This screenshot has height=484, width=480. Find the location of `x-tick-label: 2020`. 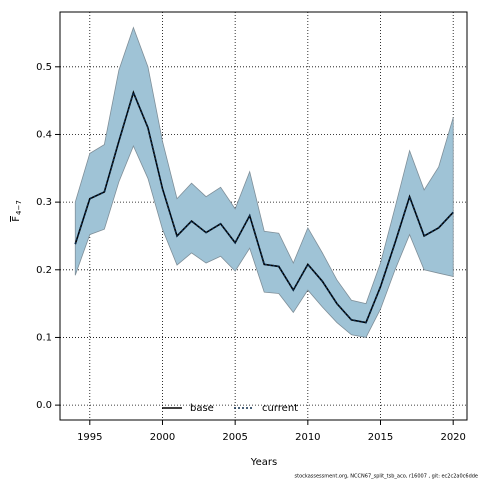

x-tick-label: 2020 is located at coordinates (452, 437).